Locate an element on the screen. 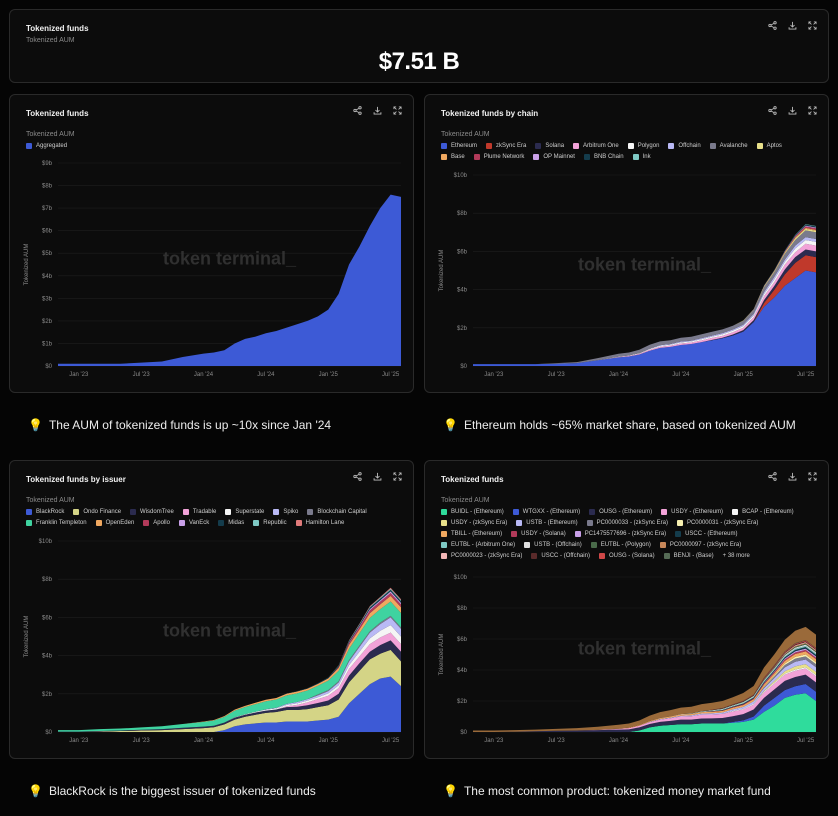  legend-item: OpenEden is located at coordinates (114, 523).